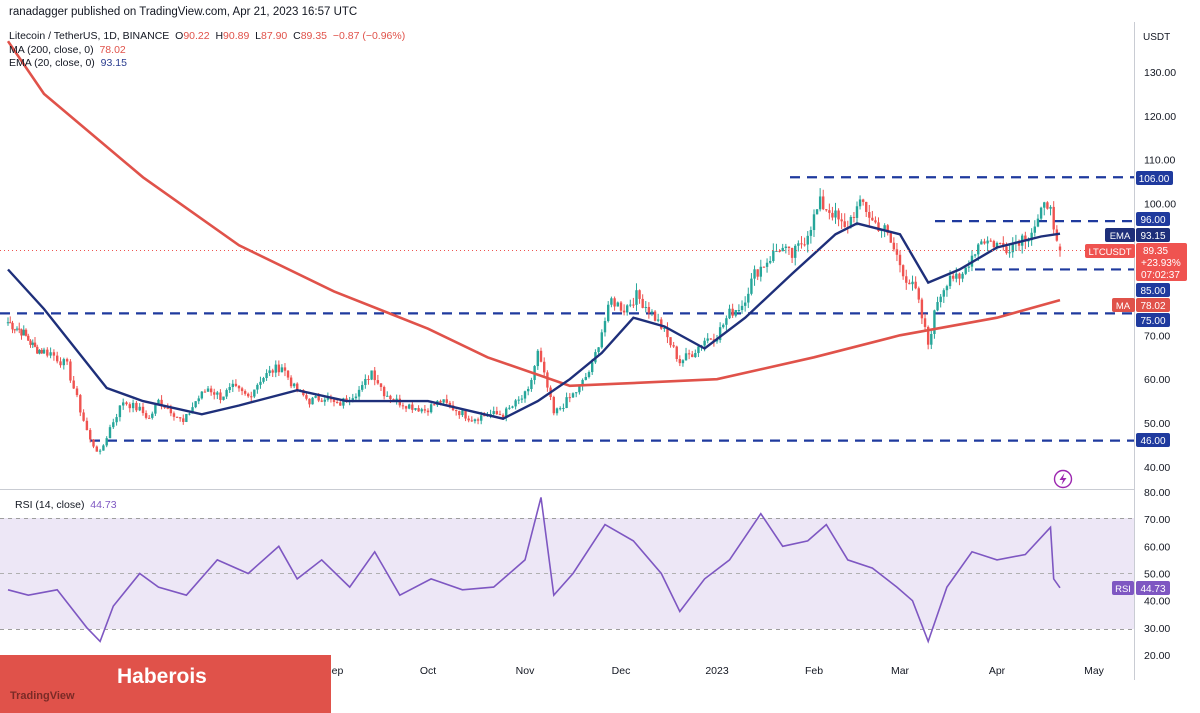 This screenshot has height=713, width=1200. I want to click on price-tick-label: 50.00, so click(1157, 424).